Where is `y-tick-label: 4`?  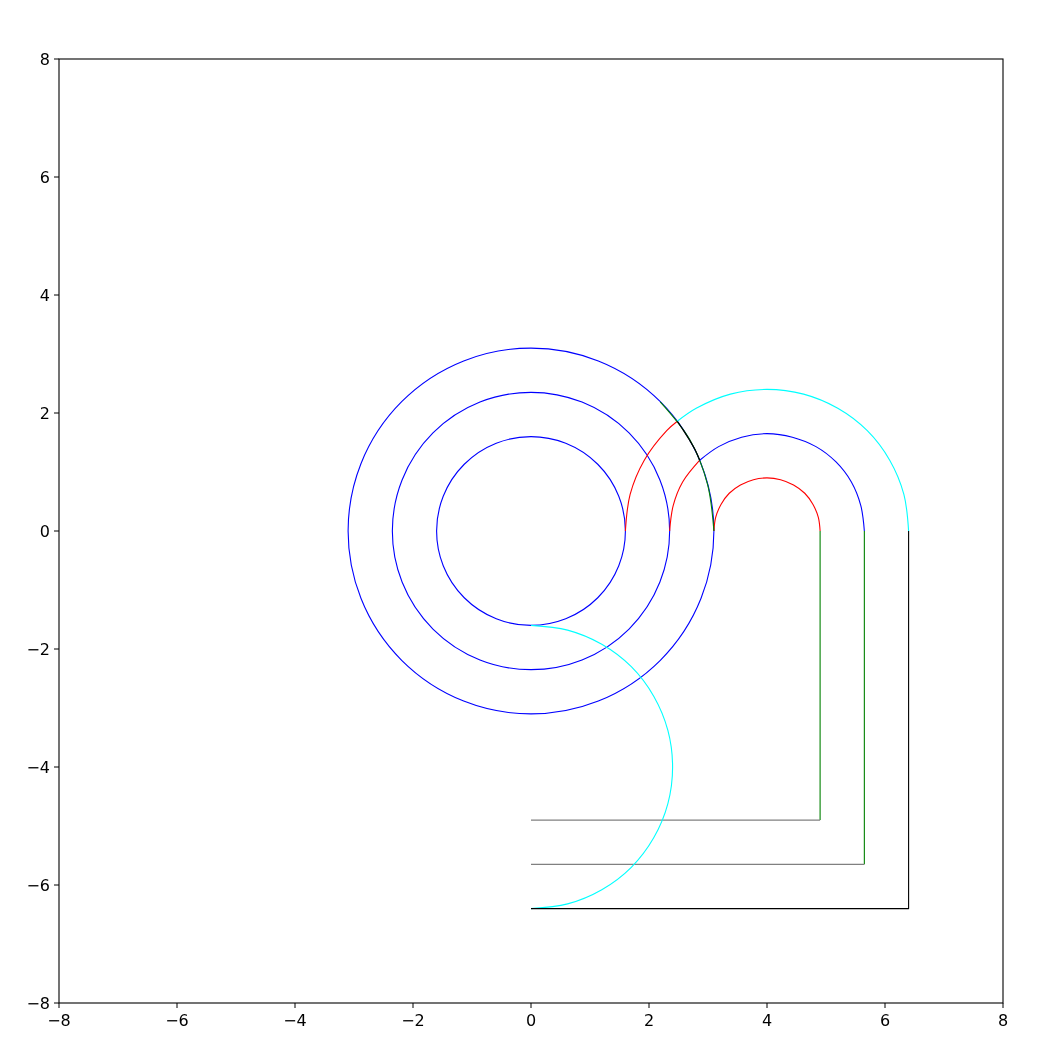 y-tick-label: 4 is located at coordinates (44, 295).